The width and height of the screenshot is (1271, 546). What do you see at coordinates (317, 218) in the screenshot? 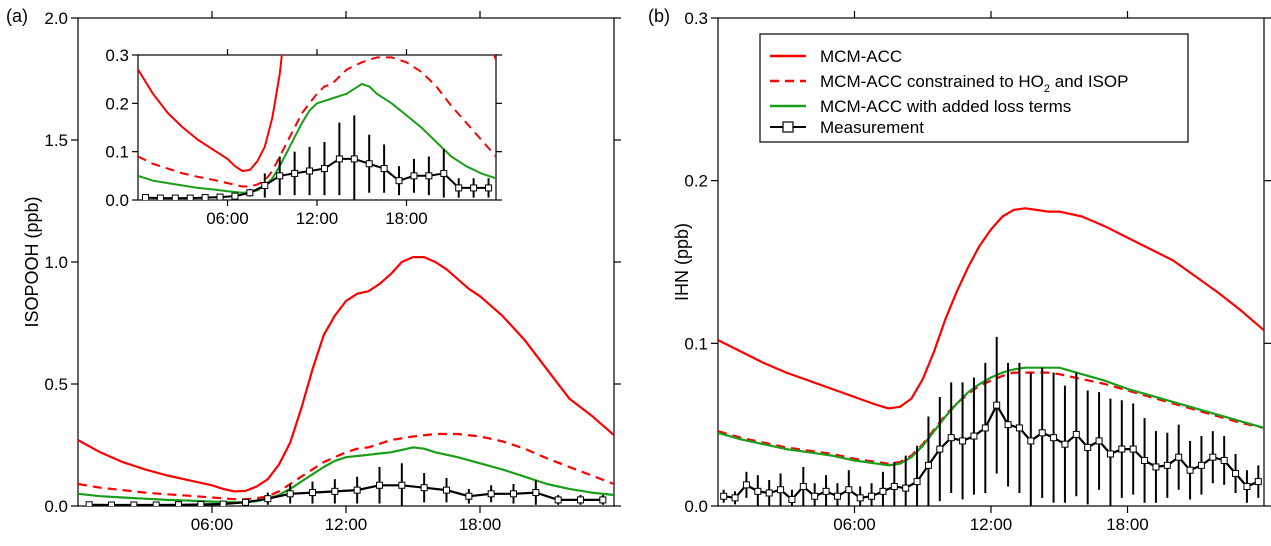
I see `inset-x-tick-label: 12:00` at bounding box center [317, 218].